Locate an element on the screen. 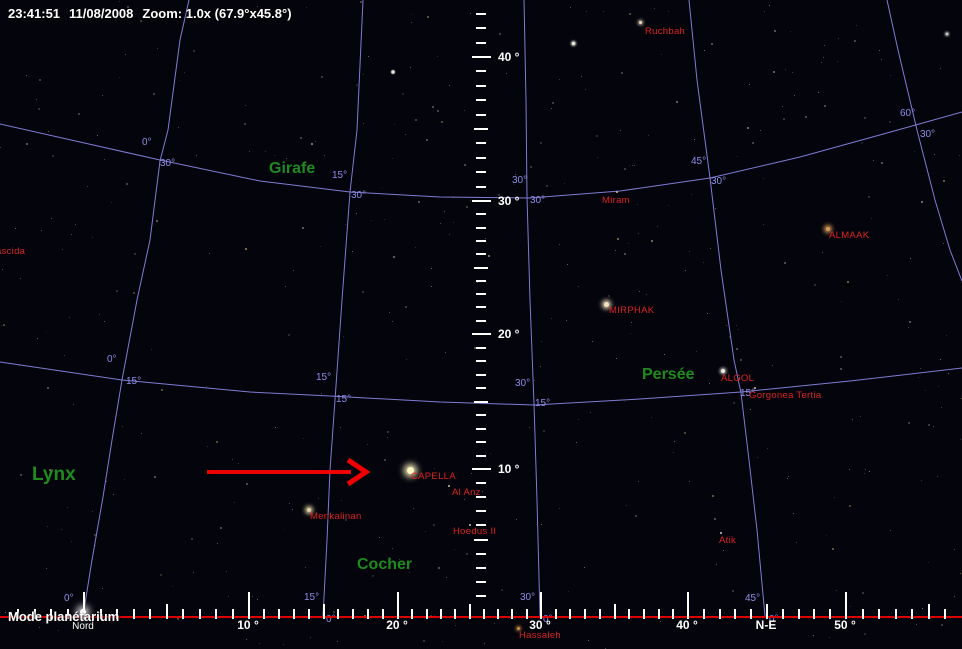 The width and height of the screenshot is (962, 649). star-name-label: MIRPHAK is located at coordinates (632, 310).